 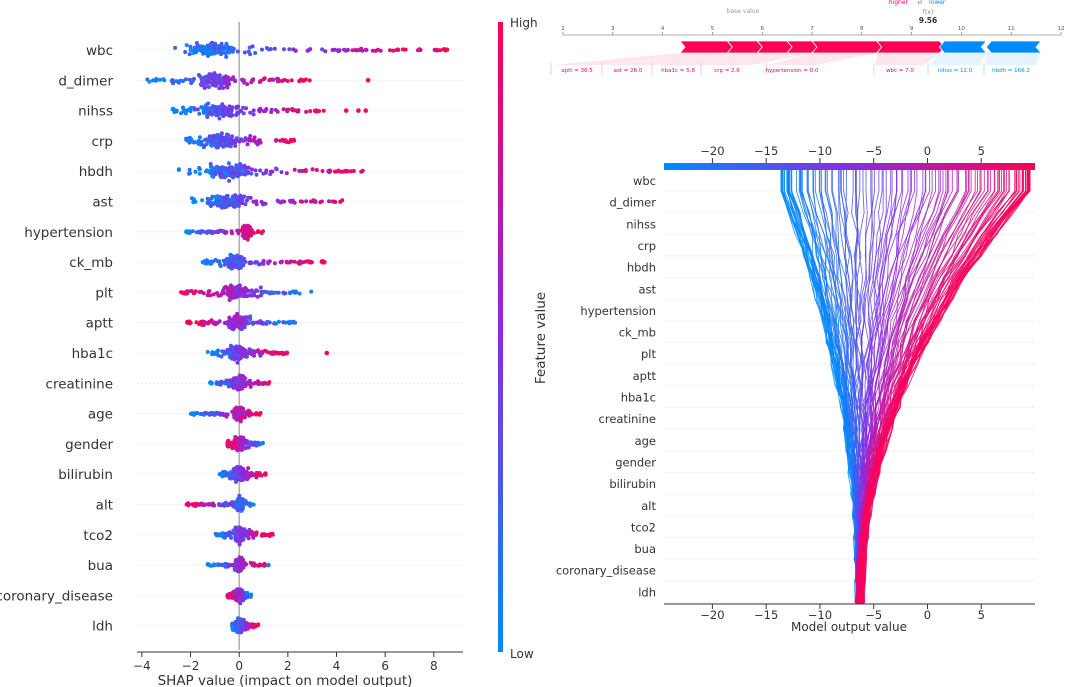 What do you see at coordinates (1061, 29) in the screenshot?
I see `force-x-tick-label: 12` at bounding box center [1061, 29].